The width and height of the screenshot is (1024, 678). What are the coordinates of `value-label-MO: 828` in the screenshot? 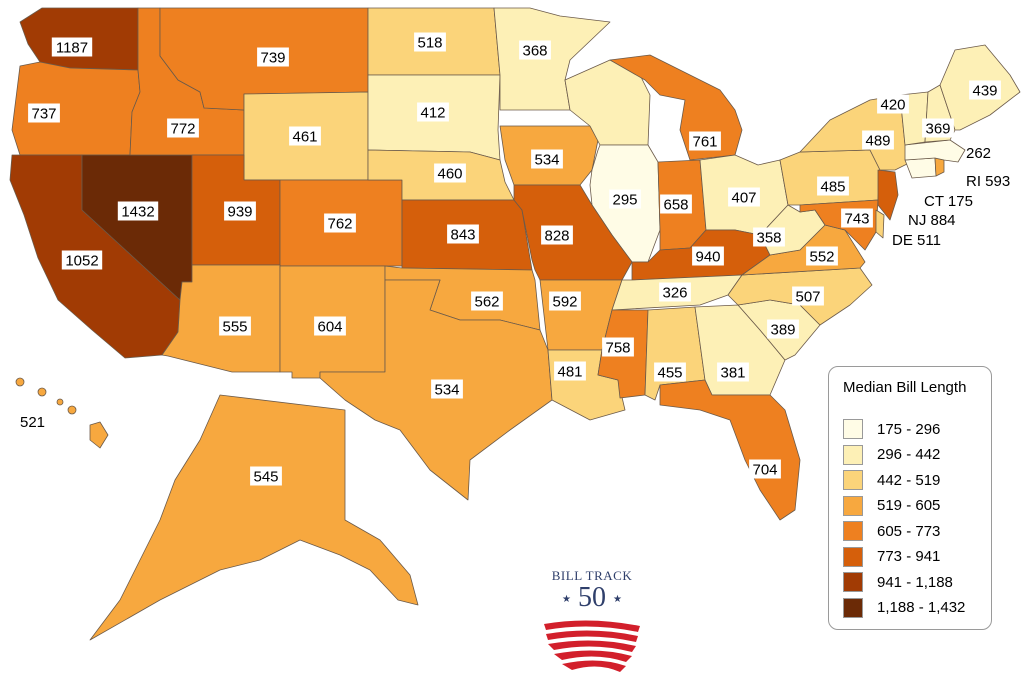 It's located at (557, 235).